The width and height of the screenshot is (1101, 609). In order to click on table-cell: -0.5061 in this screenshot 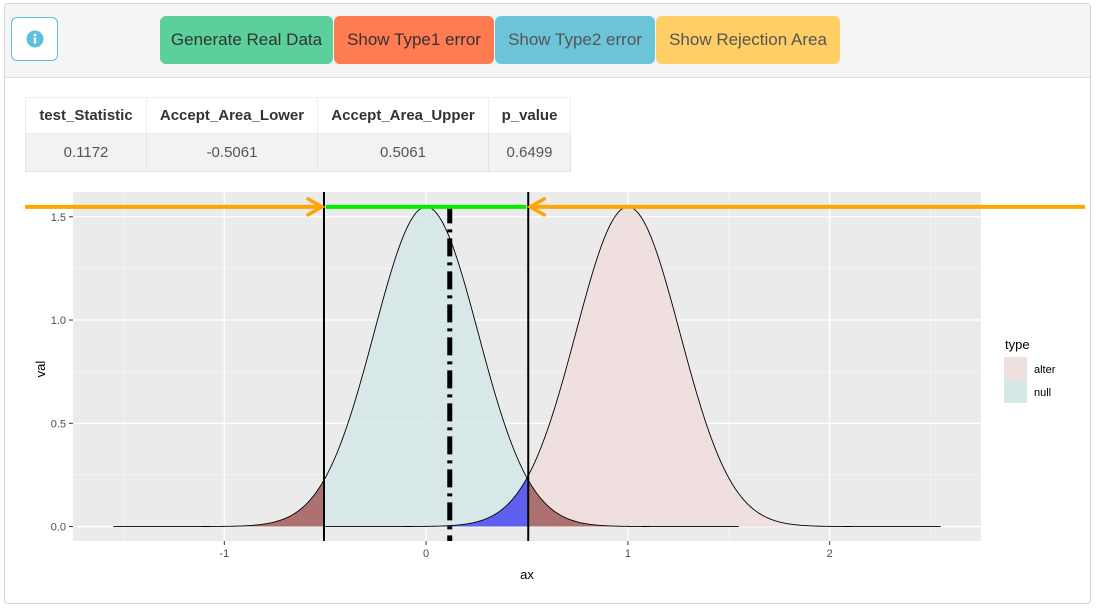, I will do `click(232, 152)`.